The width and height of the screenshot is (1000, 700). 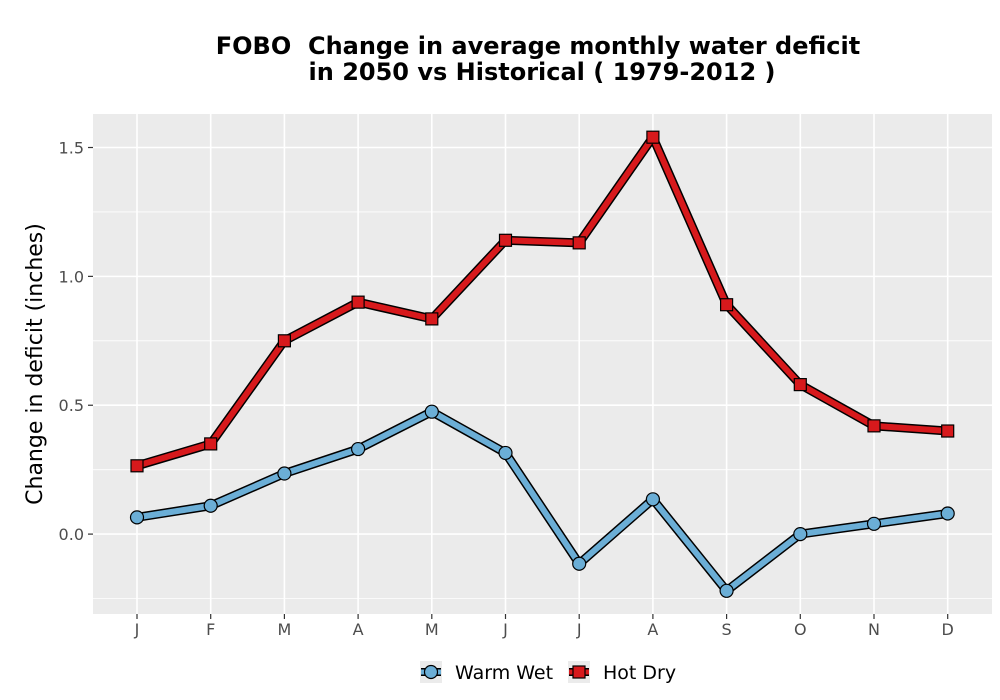 I want to click on legend-label-hot-dry: Hot Dry, so click(x=639, y=673).